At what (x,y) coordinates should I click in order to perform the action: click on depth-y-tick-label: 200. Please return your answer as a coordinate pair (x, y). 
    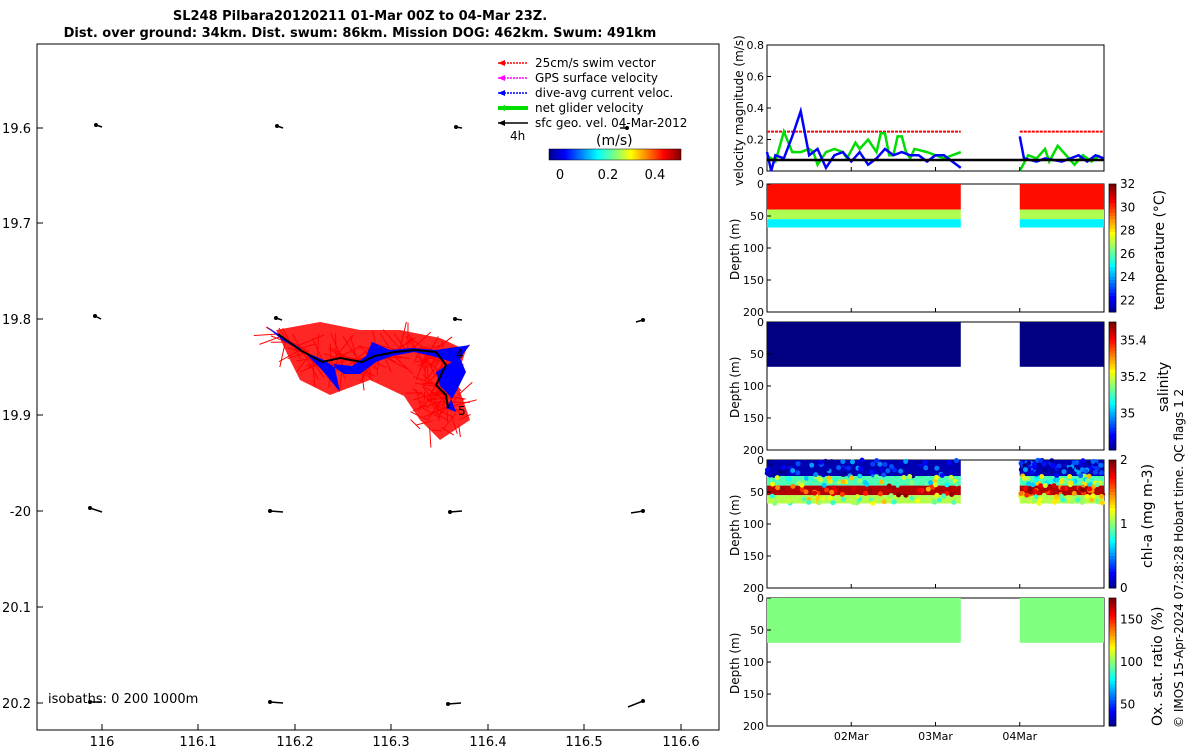
    Looking at the image, I should click on (753, 588).